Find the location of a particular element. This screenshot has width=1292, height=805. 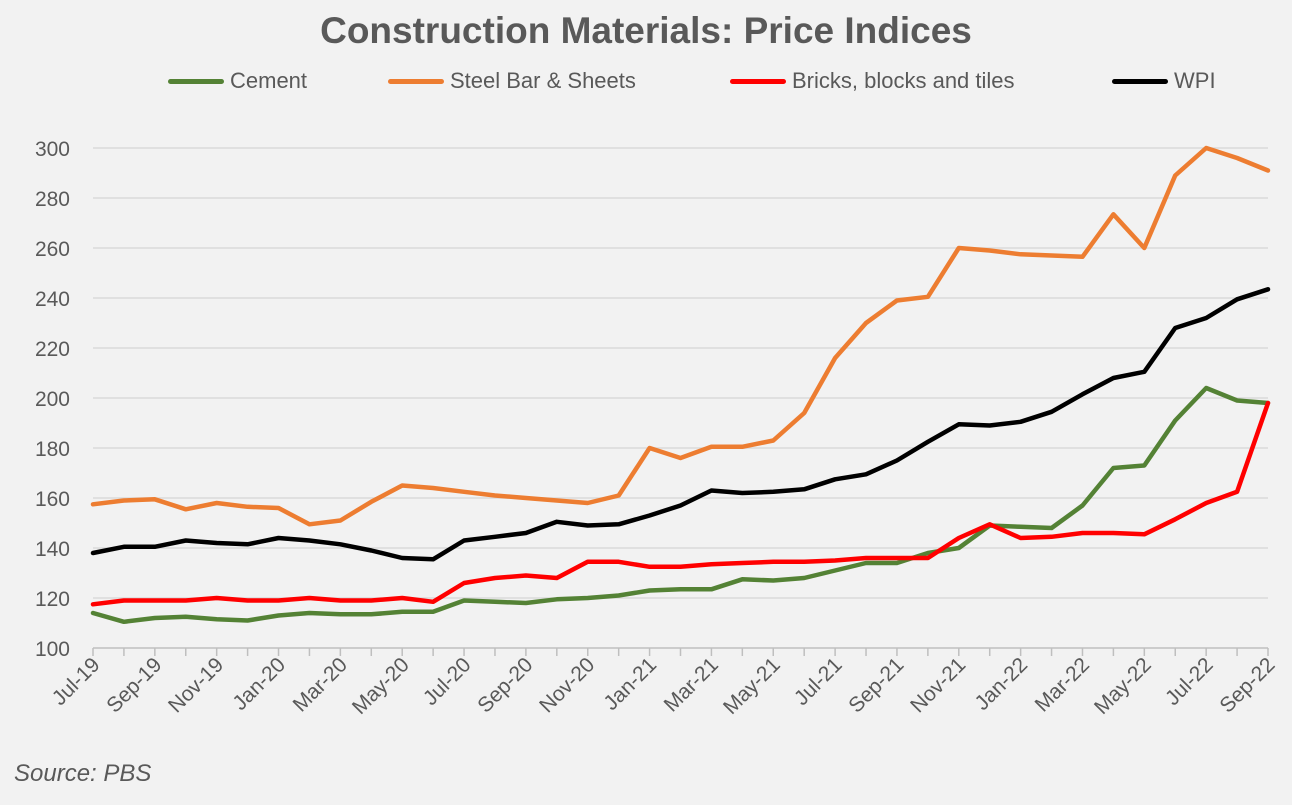

x-tick-label: Sep-19 is located at coordinates (134, 685).